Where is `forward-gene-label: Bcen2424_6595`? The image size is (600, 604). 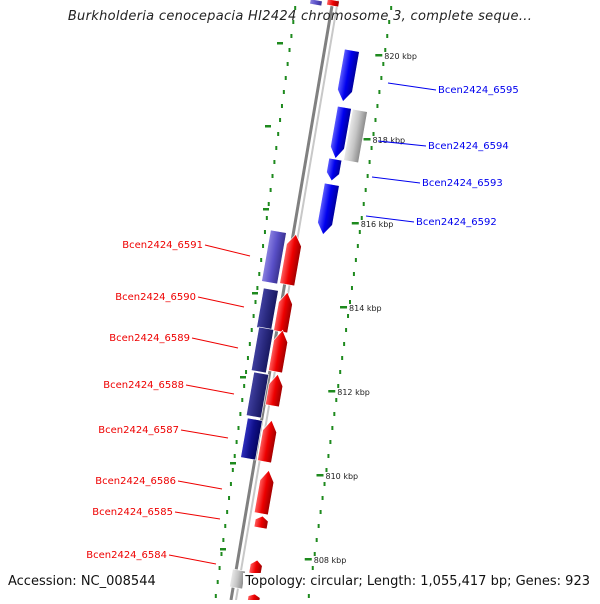 forward-gene-label: Bcen2424_6595 is located at coordinates (478, 90).